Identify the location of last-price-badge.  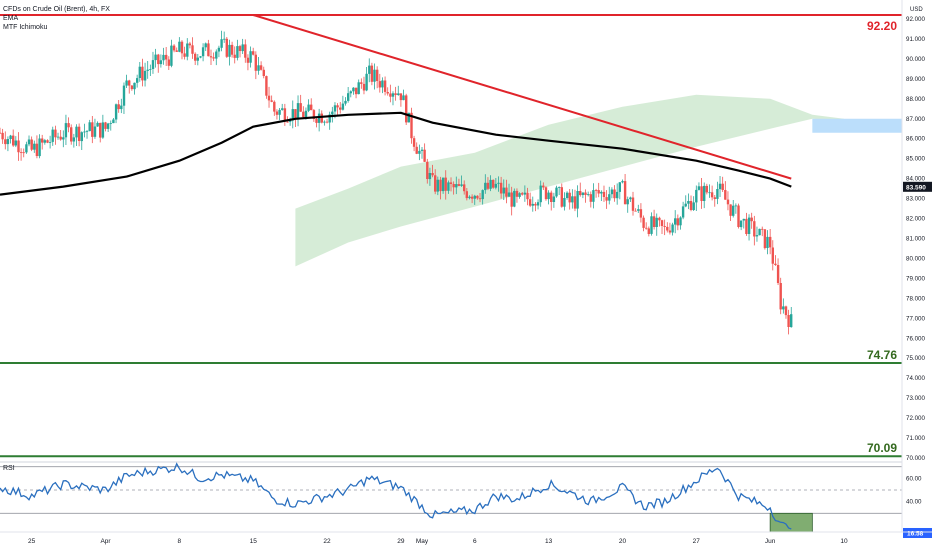
(917, 186).